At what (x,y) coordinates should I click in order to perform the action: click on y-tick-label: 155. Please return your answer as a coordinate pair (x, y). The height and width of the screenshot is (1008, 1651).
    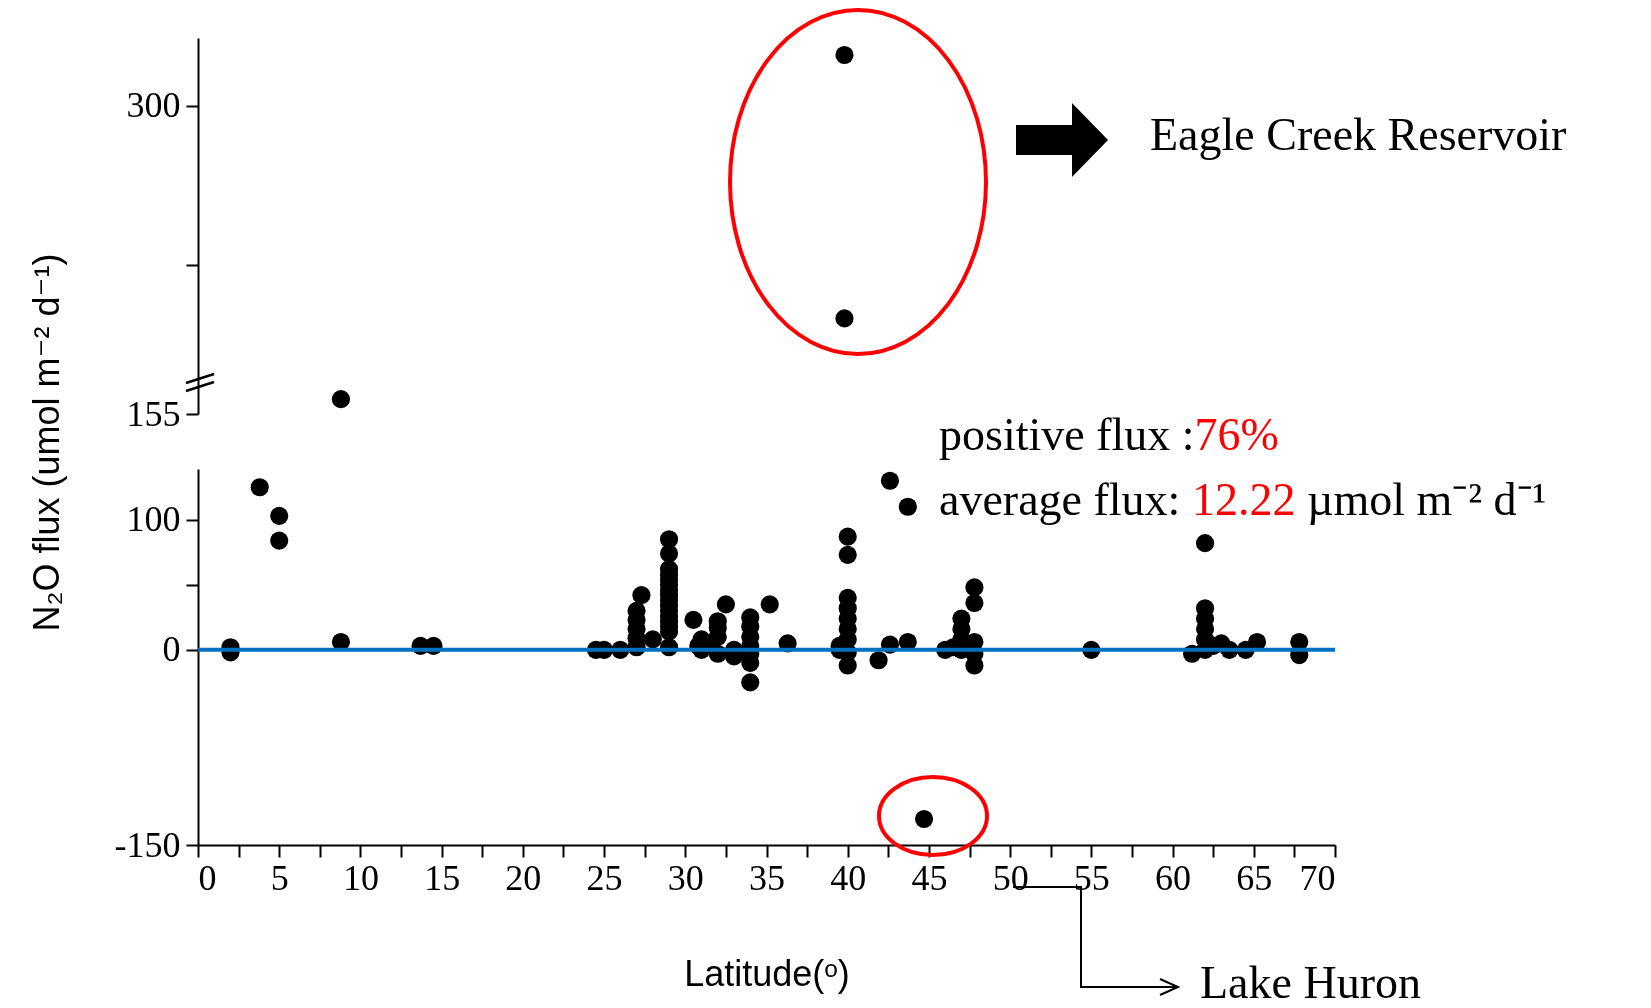
    Looking at the image, I should click on (153, 413).